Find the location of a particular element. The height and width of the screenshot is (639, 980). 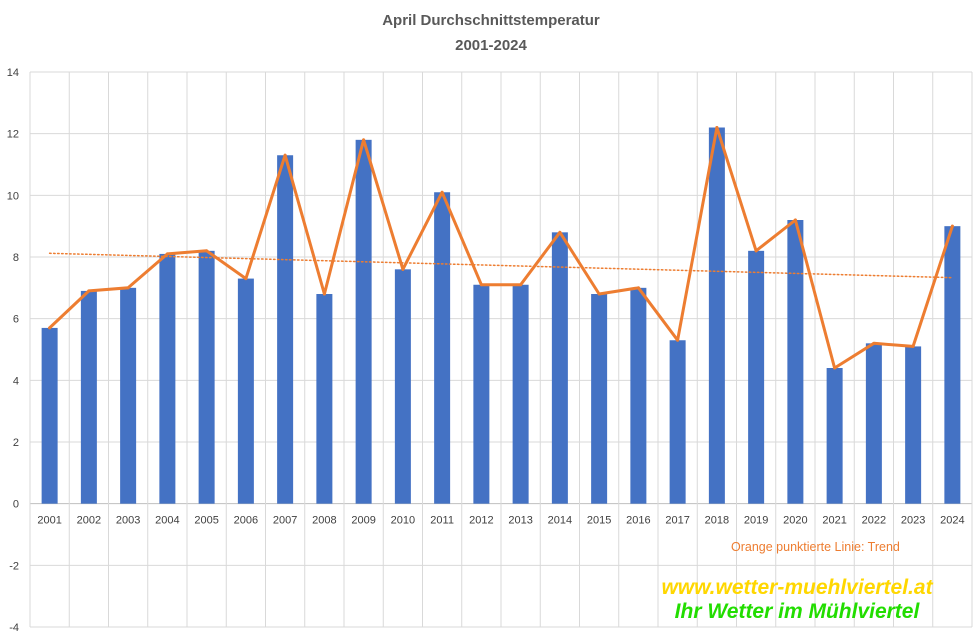

x-tick-label: 2010 is located at coordinates (403, 521).